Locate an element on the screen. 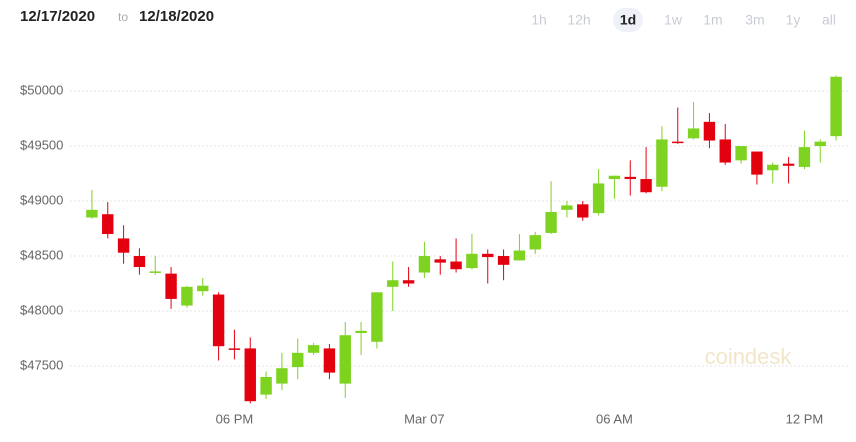  x-tick-label: 12 PM is located at coordinates (805, 418).